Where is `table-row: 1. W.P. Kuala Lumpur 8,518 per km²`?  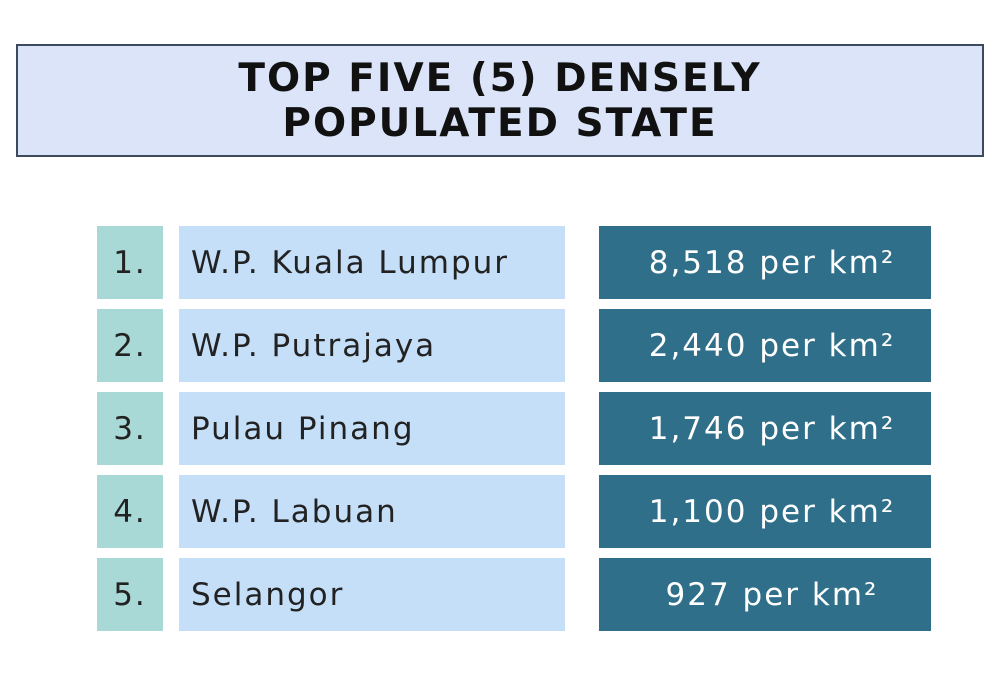
table-row: 1. W.P. Kuala Lumpur 8,518 per km² is located at coordinates (500, 262).